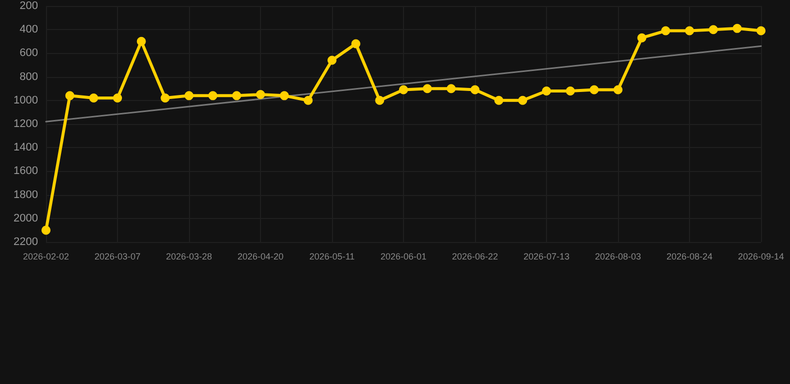  What do you see at coordinates (332, 257) in the screenshot?
I see `x-tick-label: 2026-05-11` at bounding box center [332, 257].